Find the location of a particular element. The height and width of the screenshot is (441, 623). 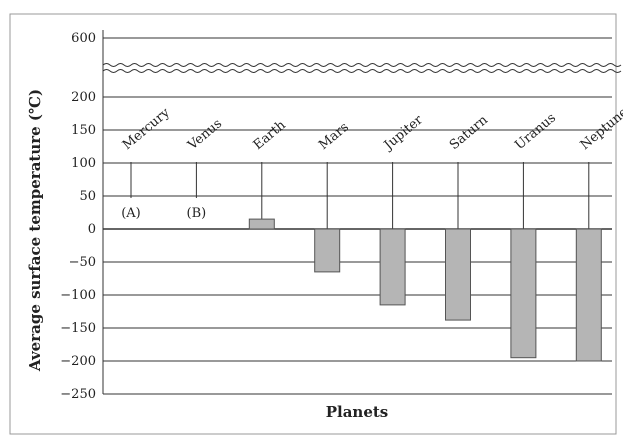

bar-saturn is located at coordinates (458, 274).